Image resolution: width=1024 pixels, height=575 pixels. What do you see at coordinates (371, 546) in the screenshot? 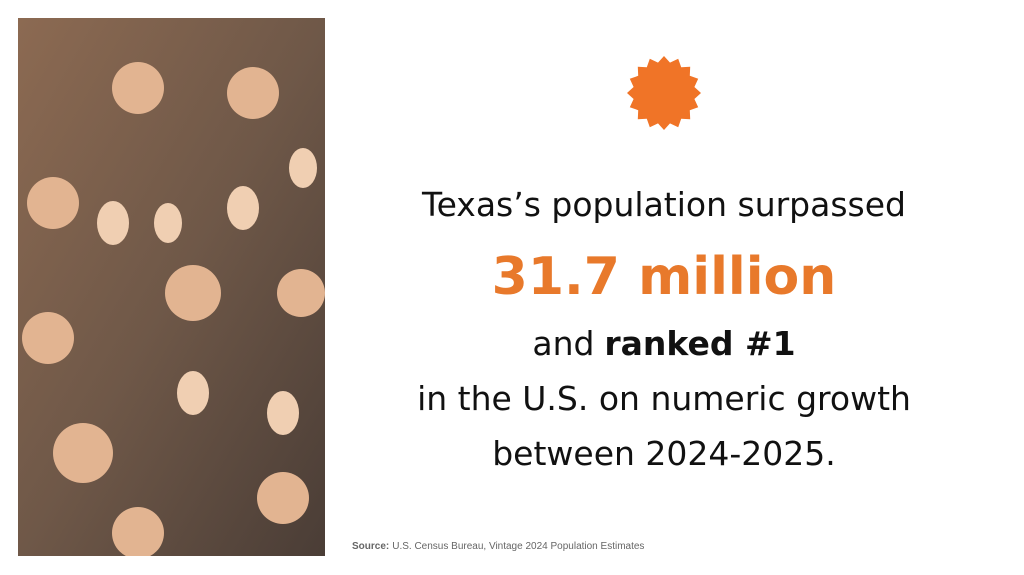
I see `source-label: Source:` at bounding box center [371, 546].